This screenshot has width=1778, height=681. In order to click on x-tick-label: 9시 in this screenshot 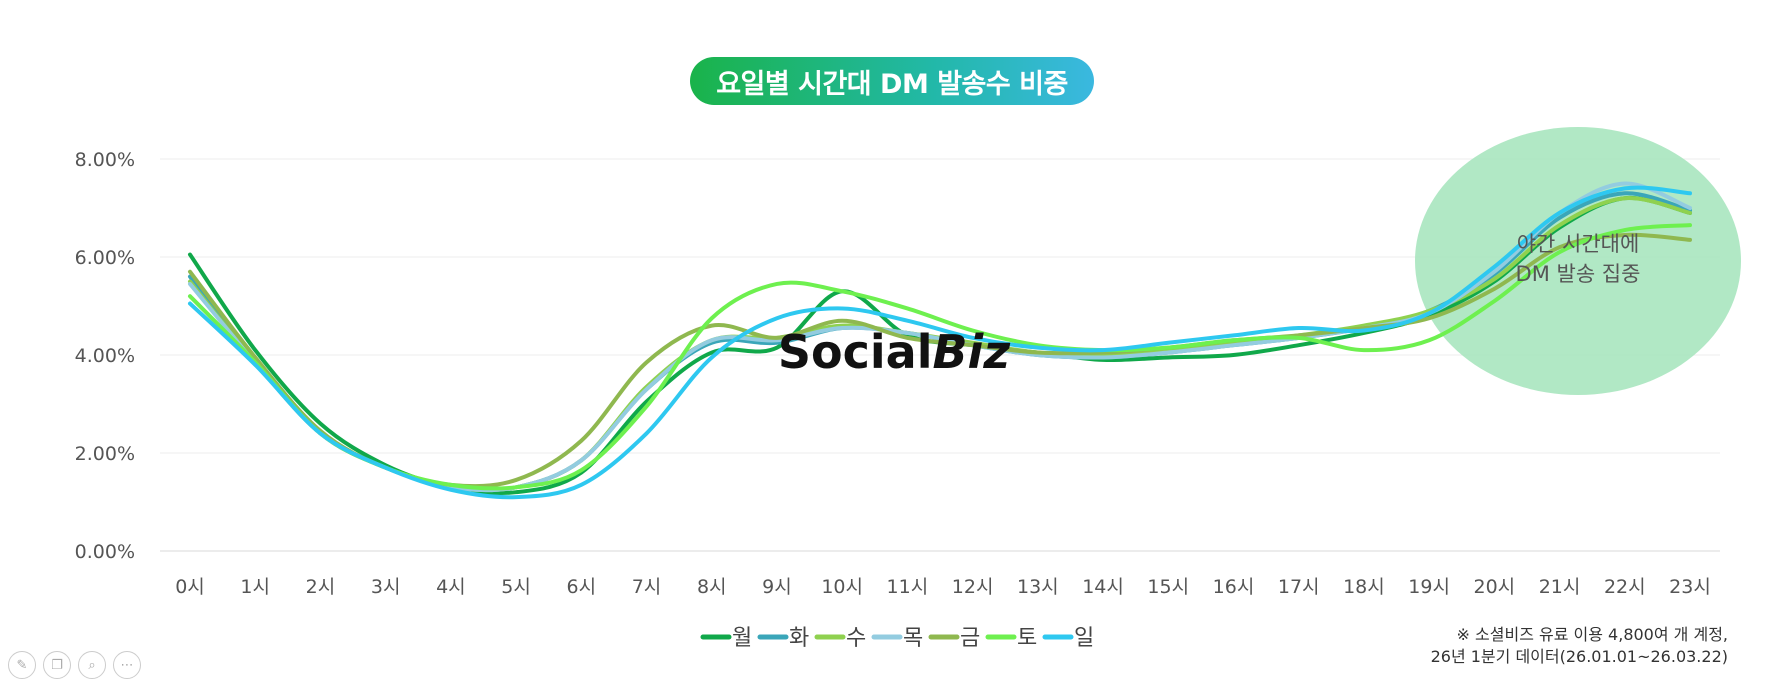, I will do `click(777, 587)`.